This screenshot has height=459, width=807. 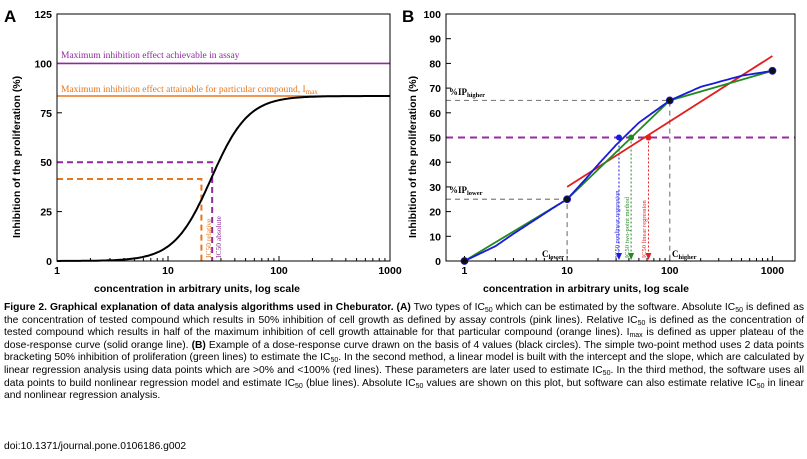 I want to click on doi-text: doi:10.1371/journal.pone.0106186.g002, so click(x=95, y=446).